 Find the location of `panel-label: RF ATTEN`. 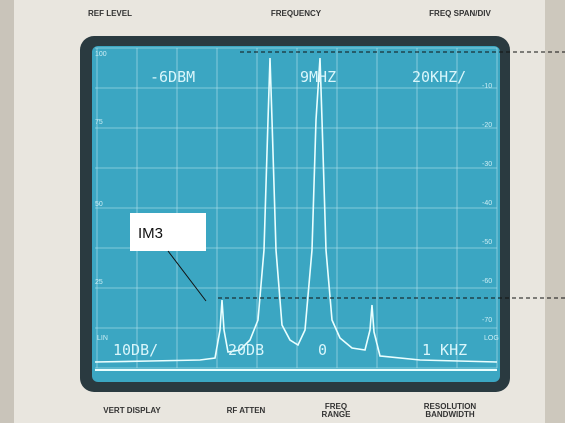

panel-label: RF ATTEN is located at coordinates (246, 410).